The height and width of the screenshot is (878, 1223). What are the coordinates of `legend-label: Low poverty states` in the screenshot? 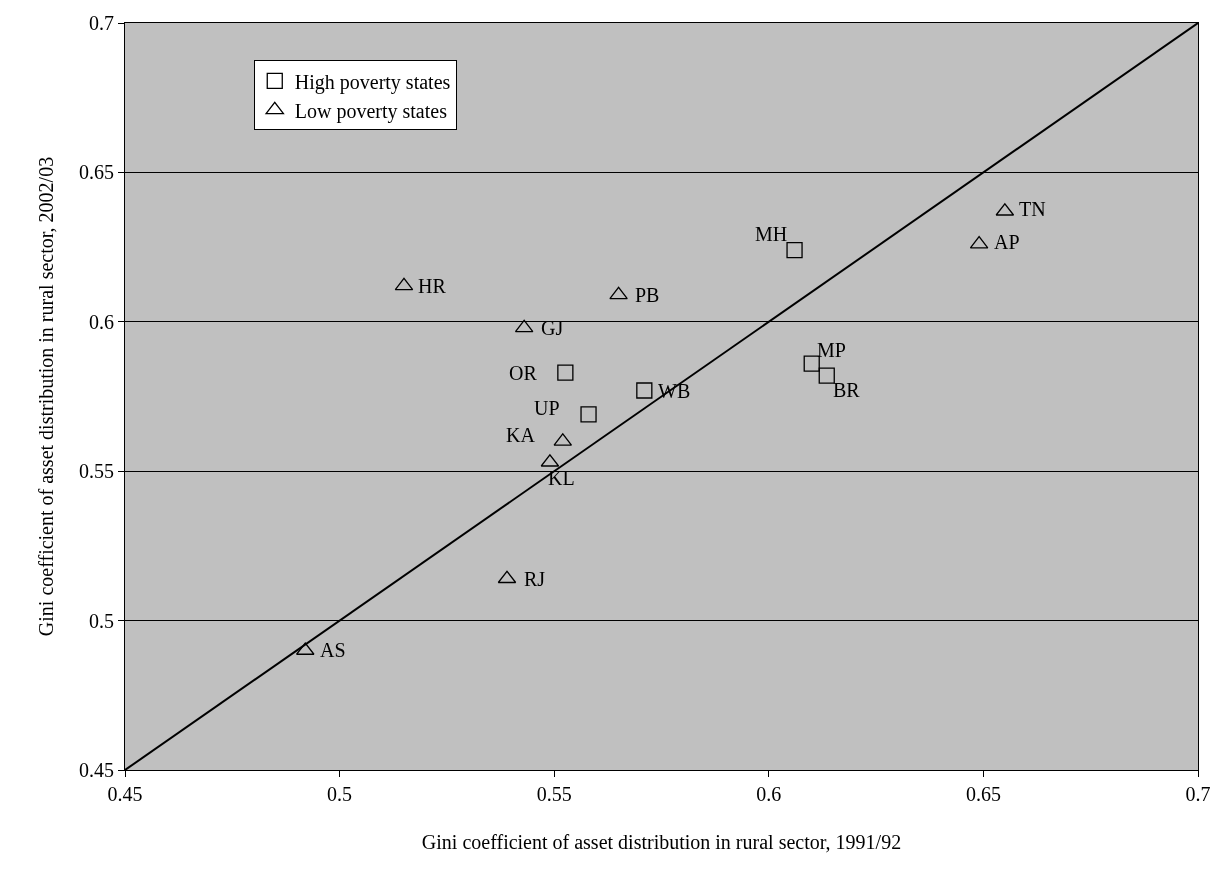 It's located at (371, 111).